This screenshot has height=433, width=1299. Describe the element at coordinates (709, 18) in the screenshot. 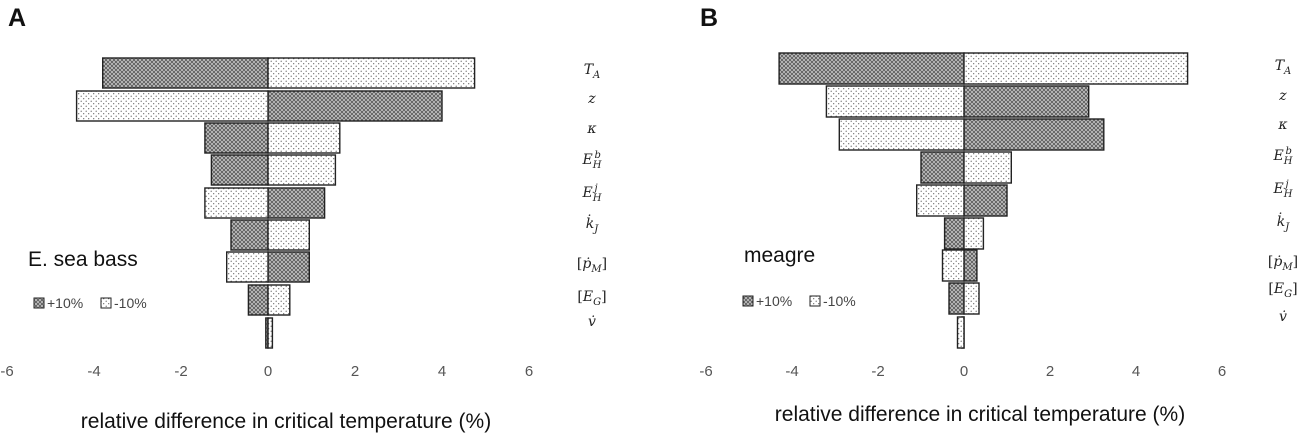

I see `panel-b-label: B` at that location.